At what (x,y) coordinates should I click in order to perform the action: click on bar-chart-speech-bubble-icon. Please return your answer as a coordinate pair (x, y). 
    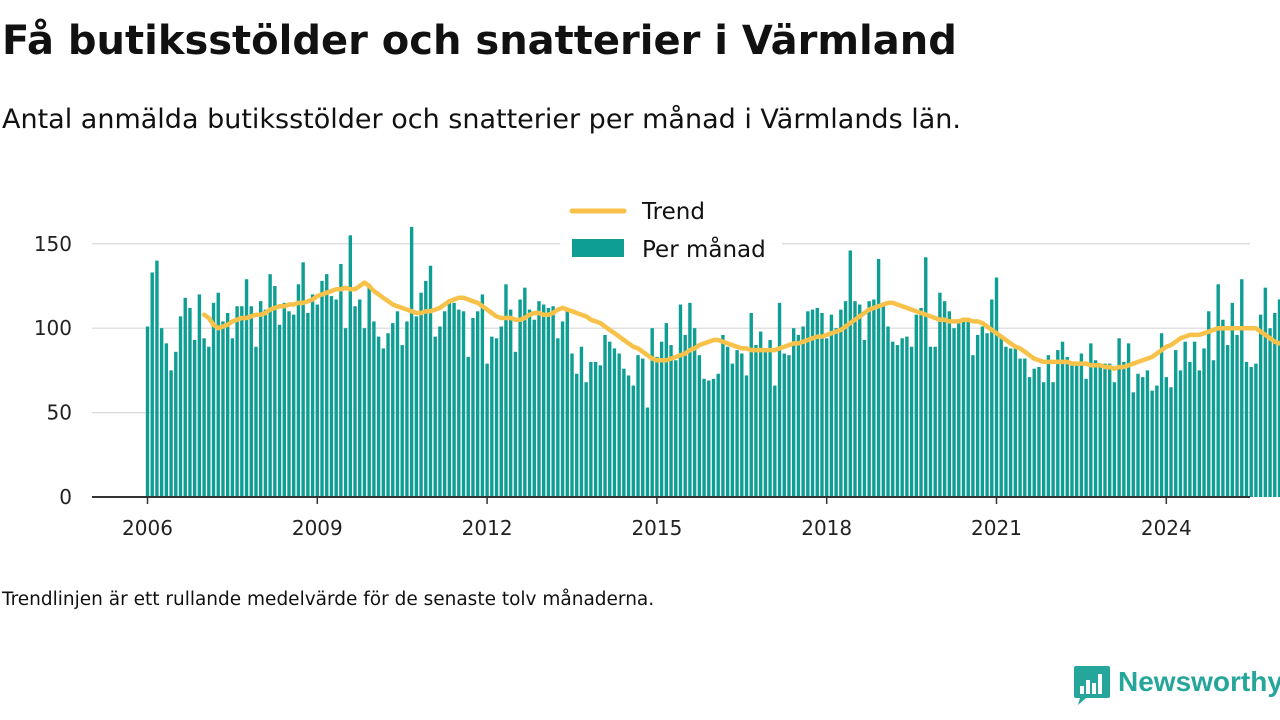
    Looking at the image, I should click on (1092, 685).